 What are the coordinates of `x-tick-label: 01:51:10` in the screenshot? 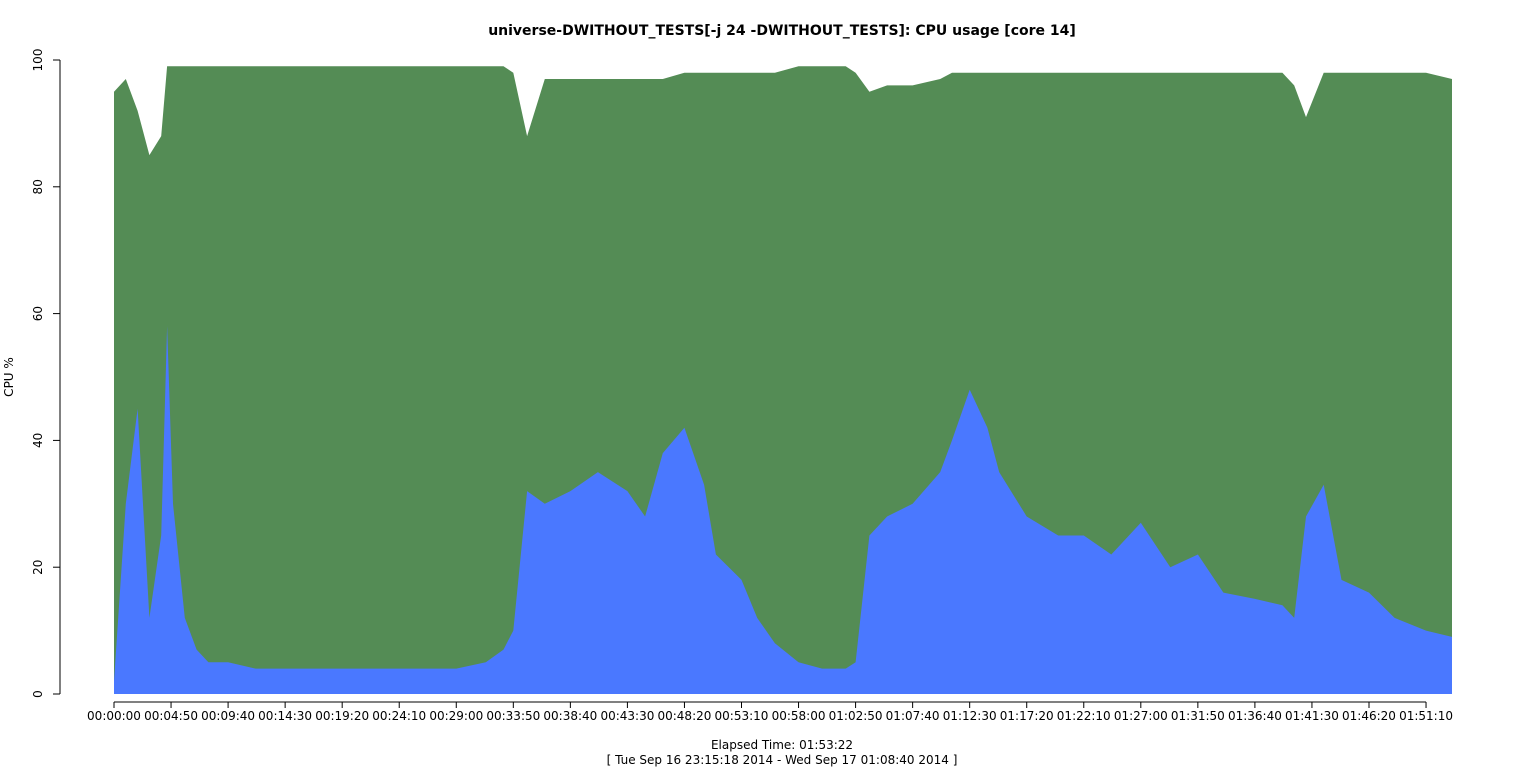 It's located at (1426, 716).